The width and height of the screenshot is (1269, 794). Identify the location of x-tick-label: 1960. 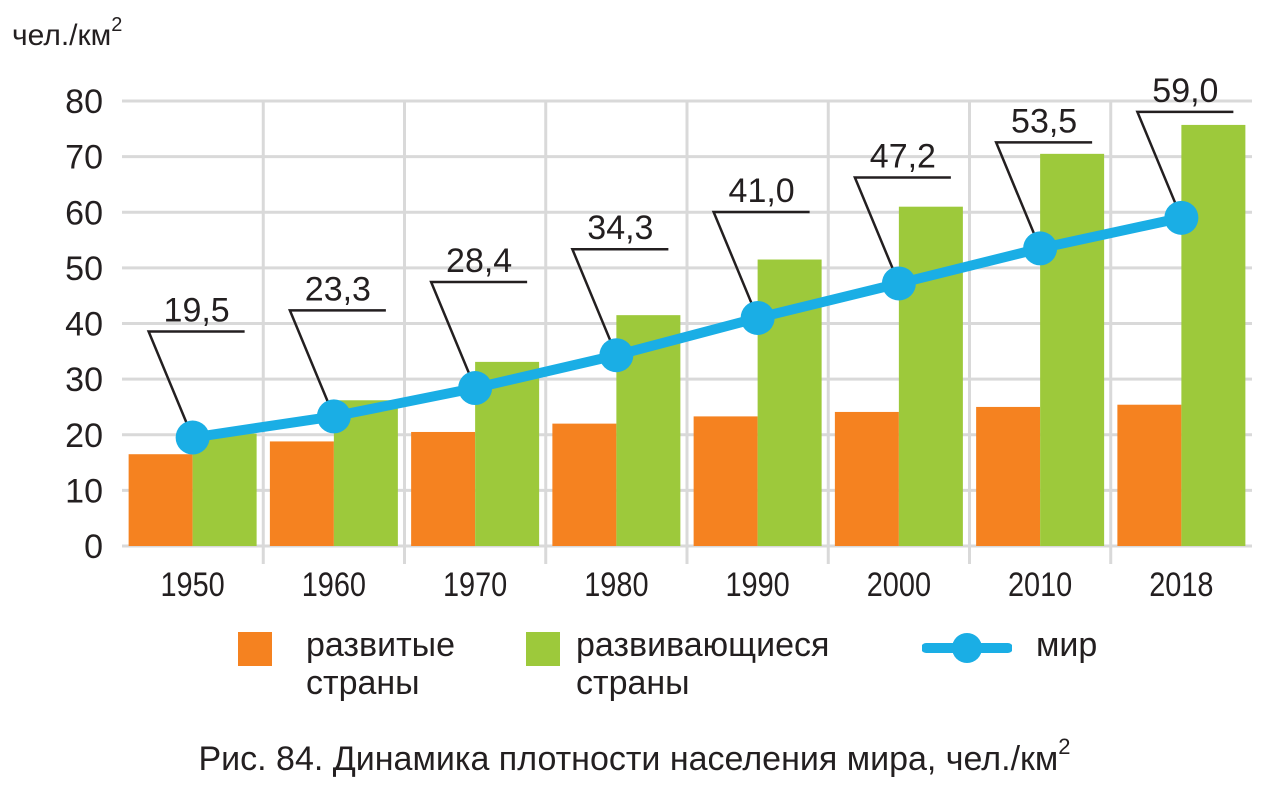
(334, 584).